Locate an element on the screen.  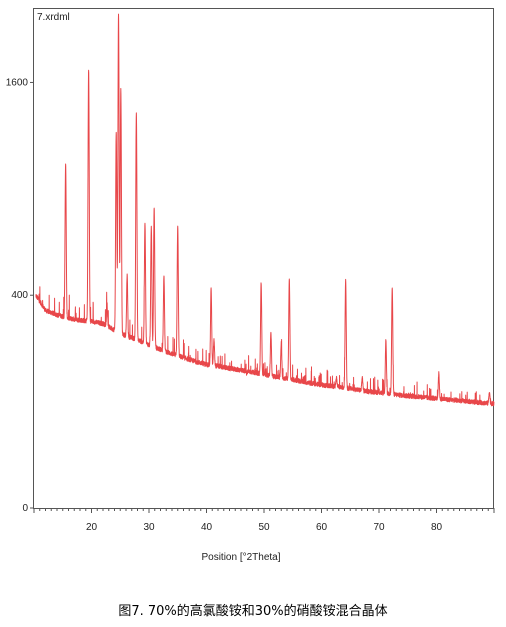
x-tick-label: 20 is located at coordinates (92, 527).